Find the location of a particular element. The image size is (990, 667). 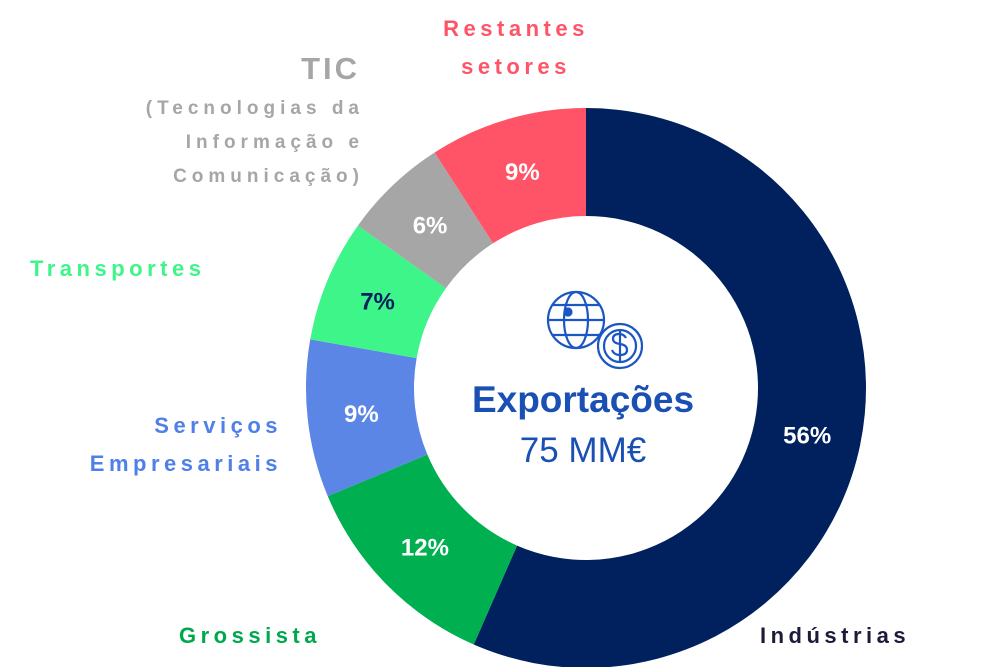

category-label: Grossista is located at coordinates (250, 635).